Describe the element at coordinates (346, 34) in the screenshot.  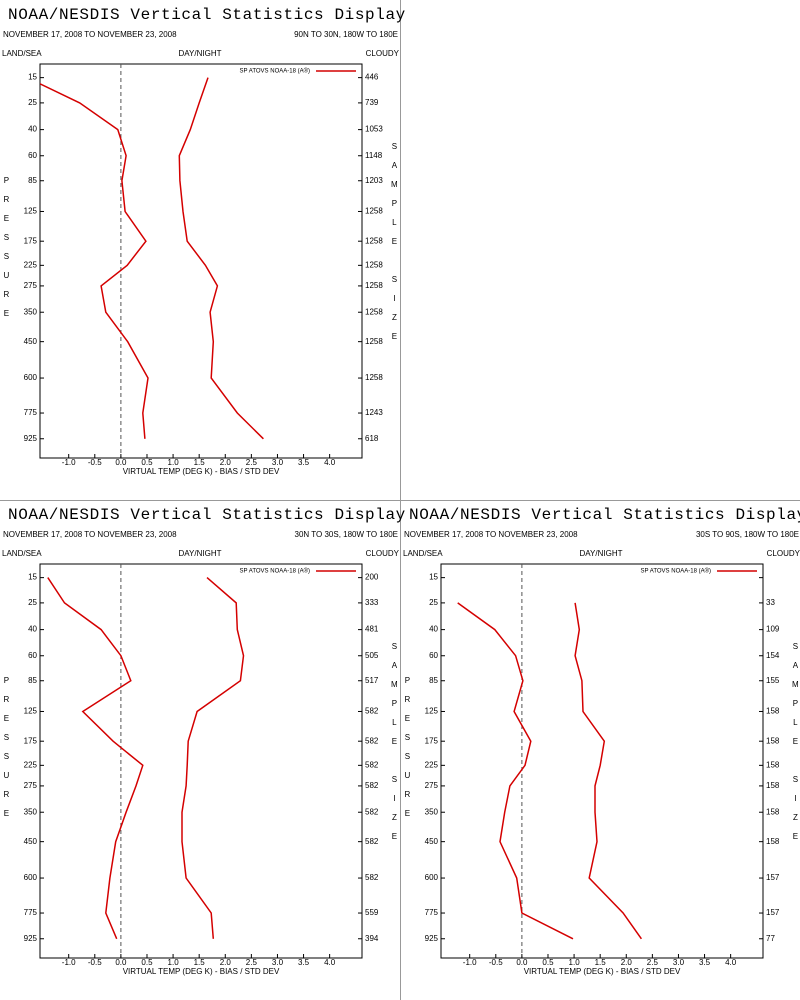
I see `region: 90N TO 30N, 180W TO 180E` at that location.